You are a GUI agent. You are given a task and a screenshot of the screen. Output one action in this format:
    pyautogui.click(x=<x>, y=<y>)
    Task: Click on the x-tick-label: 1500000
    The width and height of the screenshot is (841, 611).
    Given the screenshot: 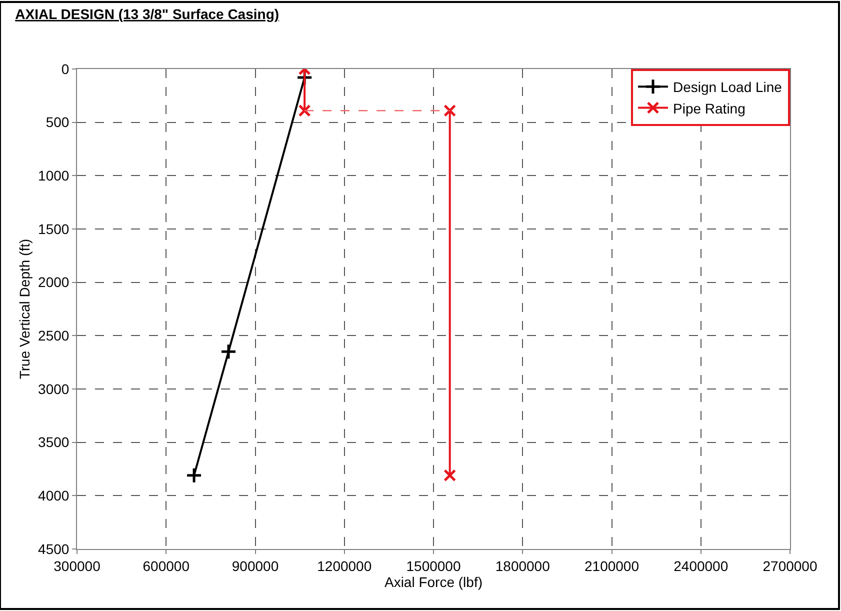 What is the action you would take?
    pyautogui.click(x=433, y=566)
    